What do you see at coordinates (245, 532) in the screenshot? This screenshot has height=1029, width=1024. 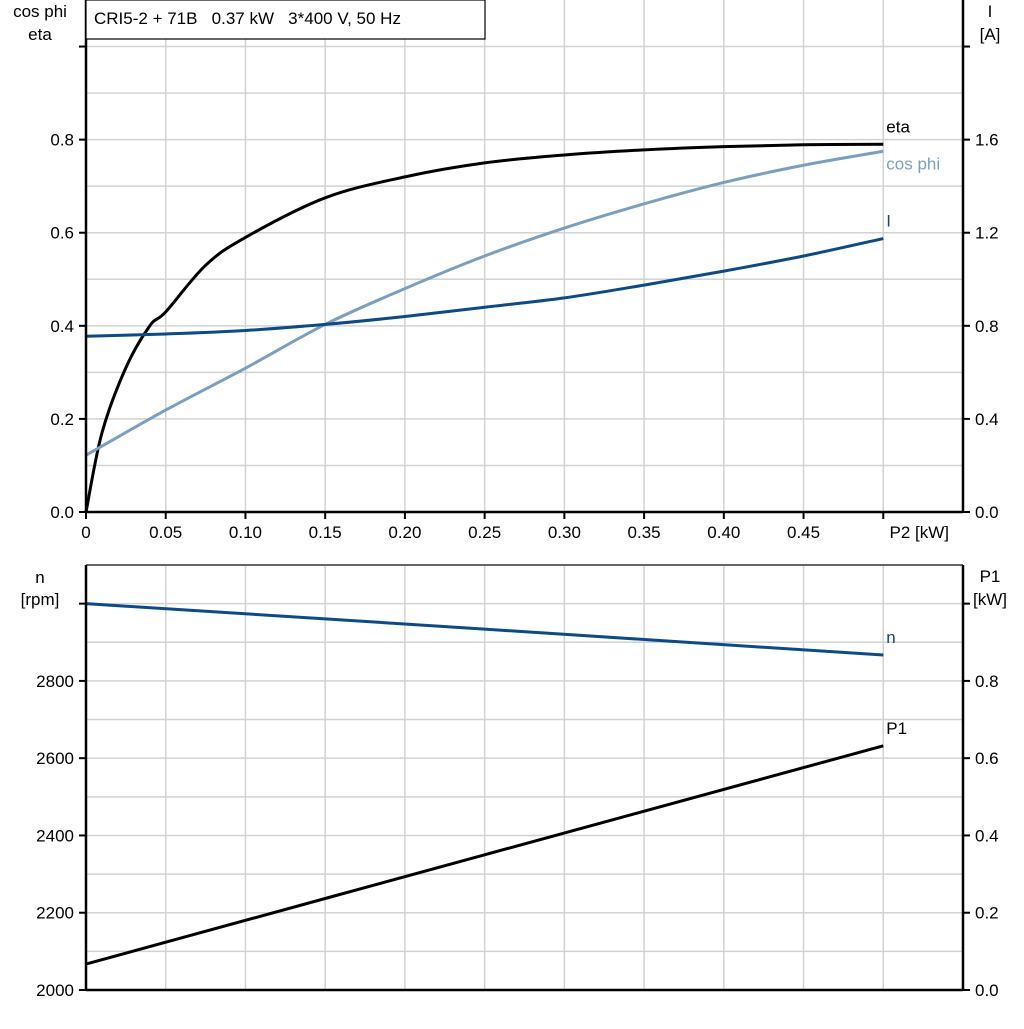 I see `x-axis-tick-label: 0.10` at bounding box center [245, 532].